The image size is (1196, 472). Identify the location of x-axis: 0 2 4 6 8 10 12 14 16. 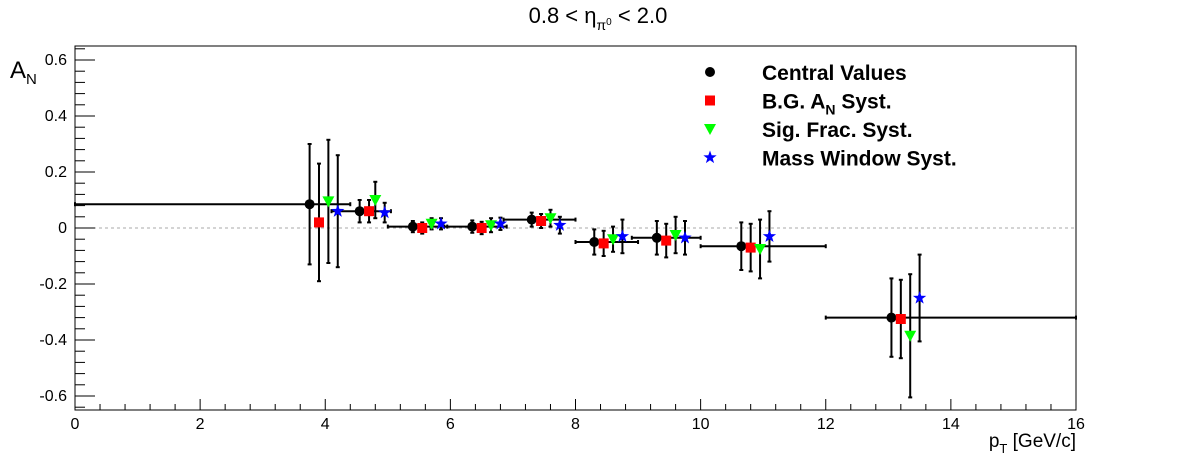
(578, 416).